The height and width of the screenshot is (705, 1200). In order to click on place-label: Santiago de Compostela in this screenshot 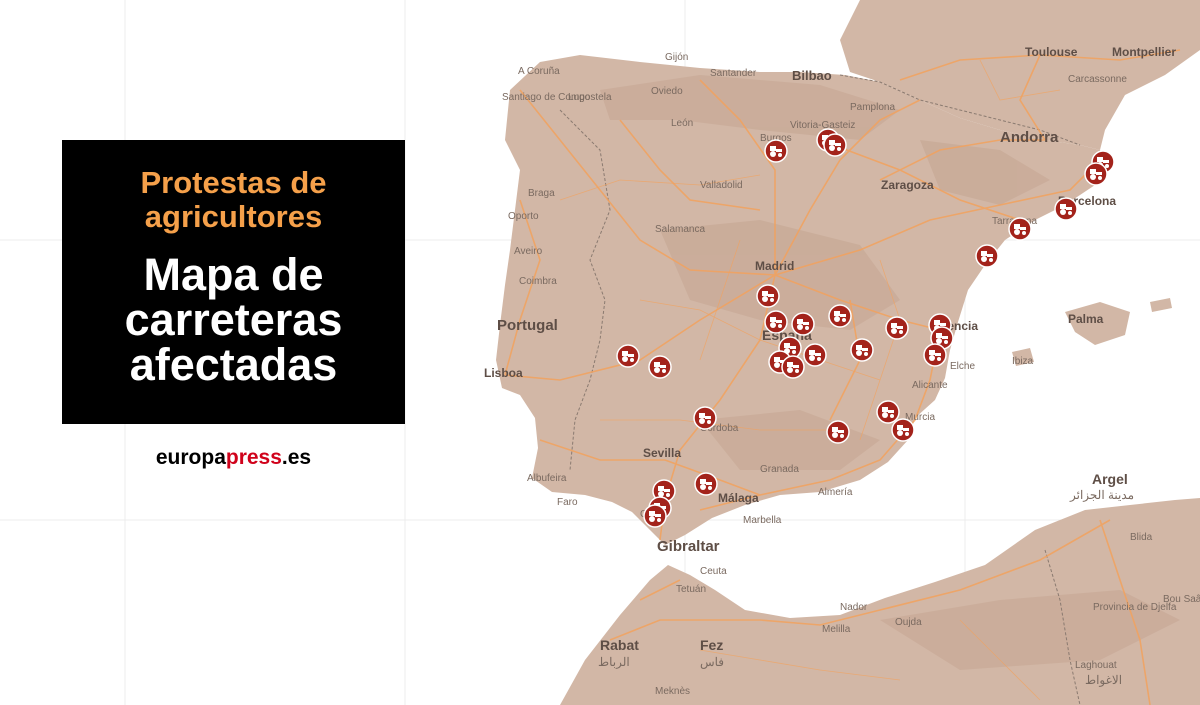, I will do `click(557, 97)`.